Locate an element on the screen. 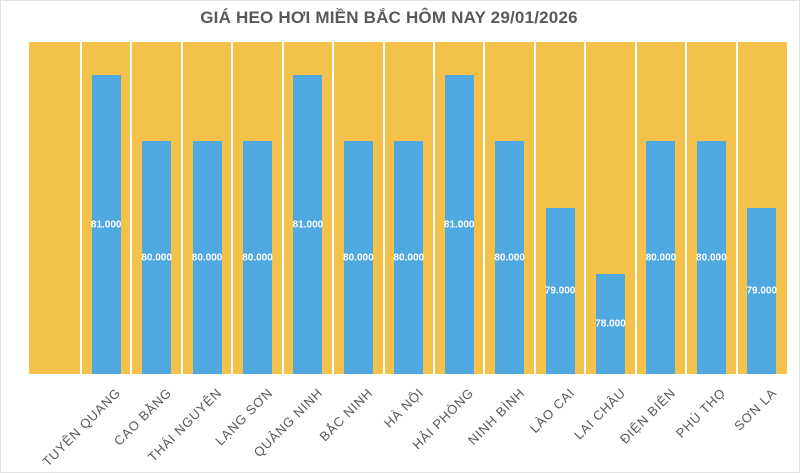  category-label: LÀO CAI is located at coordinates (552, 410).